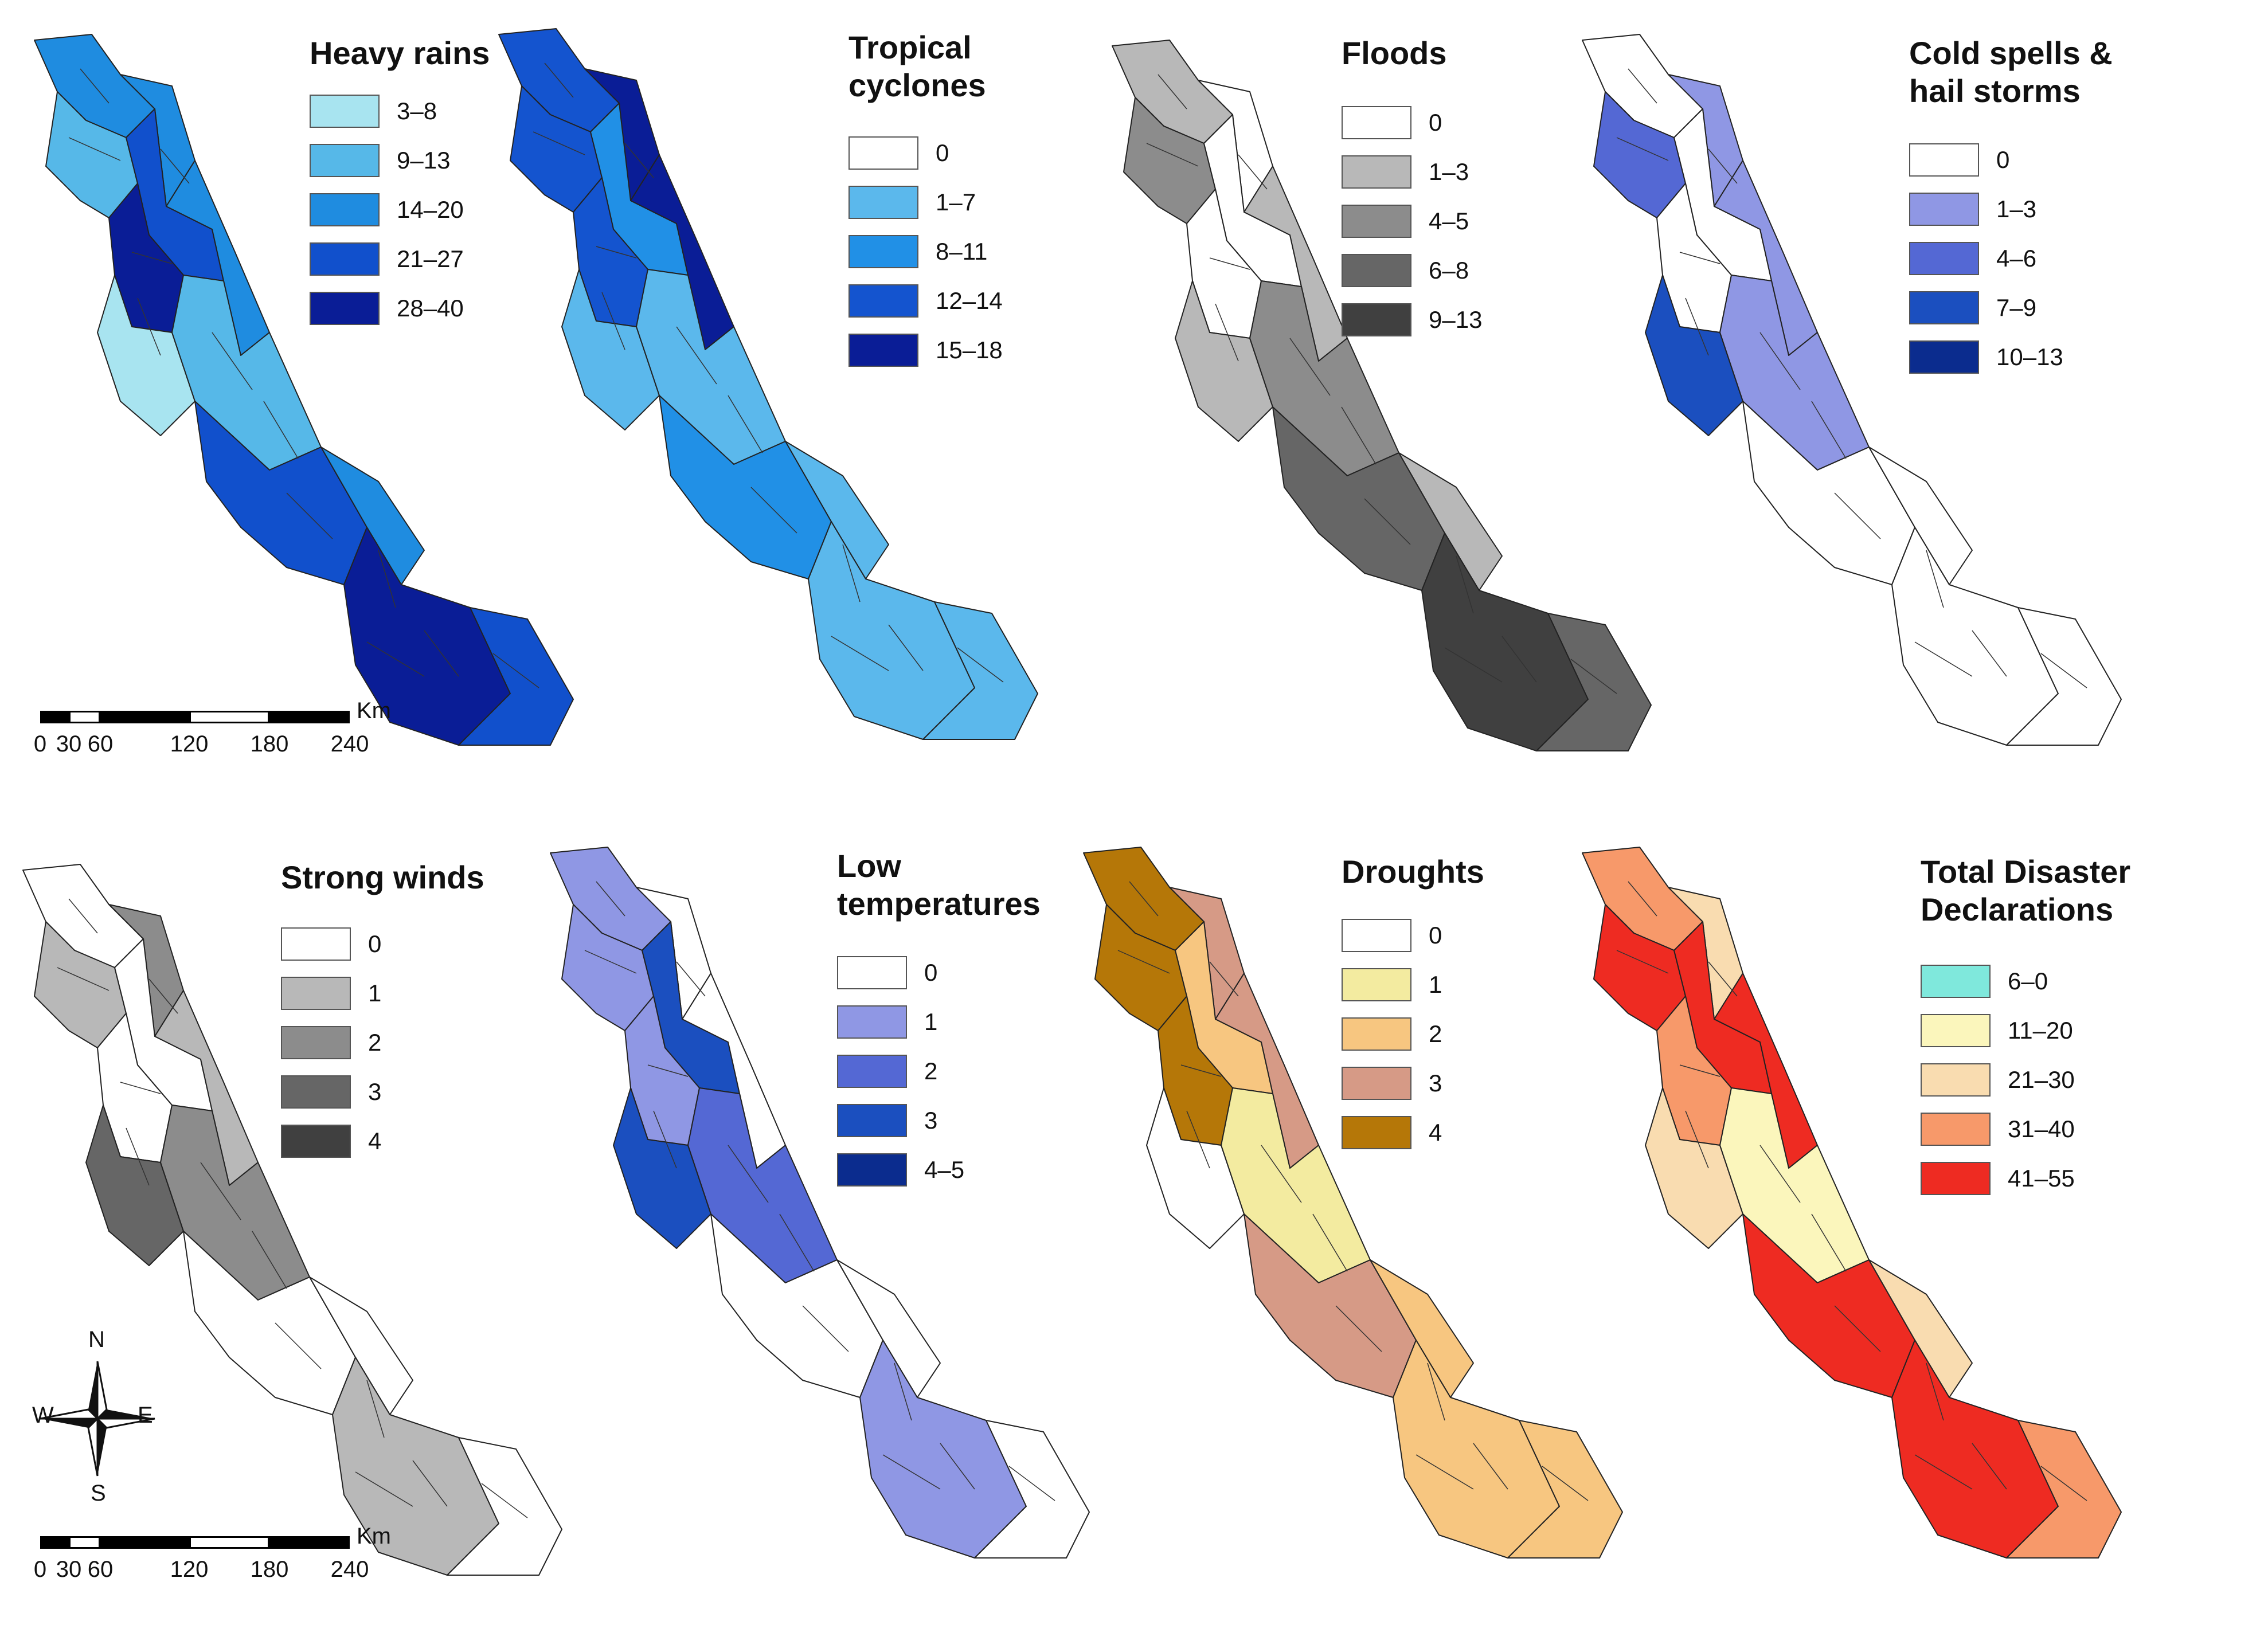 The image size is (2268, 1625). What do you see at coordinates (2017, 307) in the screenshot?
I see `legend-label: 7–9` at bounding box center [2017, 307].